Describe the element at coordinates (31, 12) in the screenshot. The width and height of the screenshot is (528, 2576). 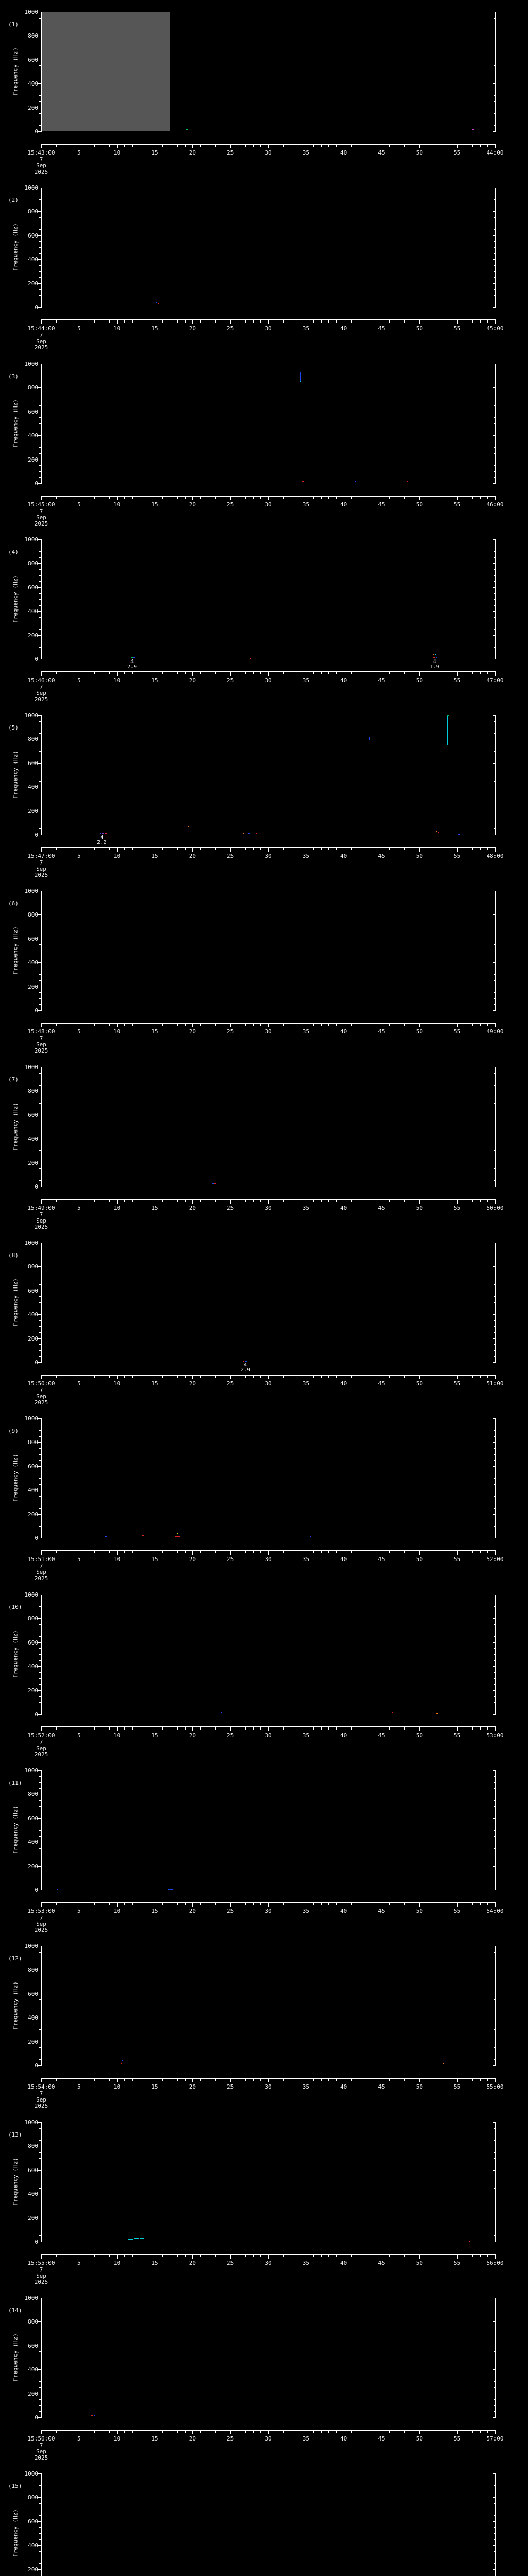
I see `y-tick-label: 1000` at that location.